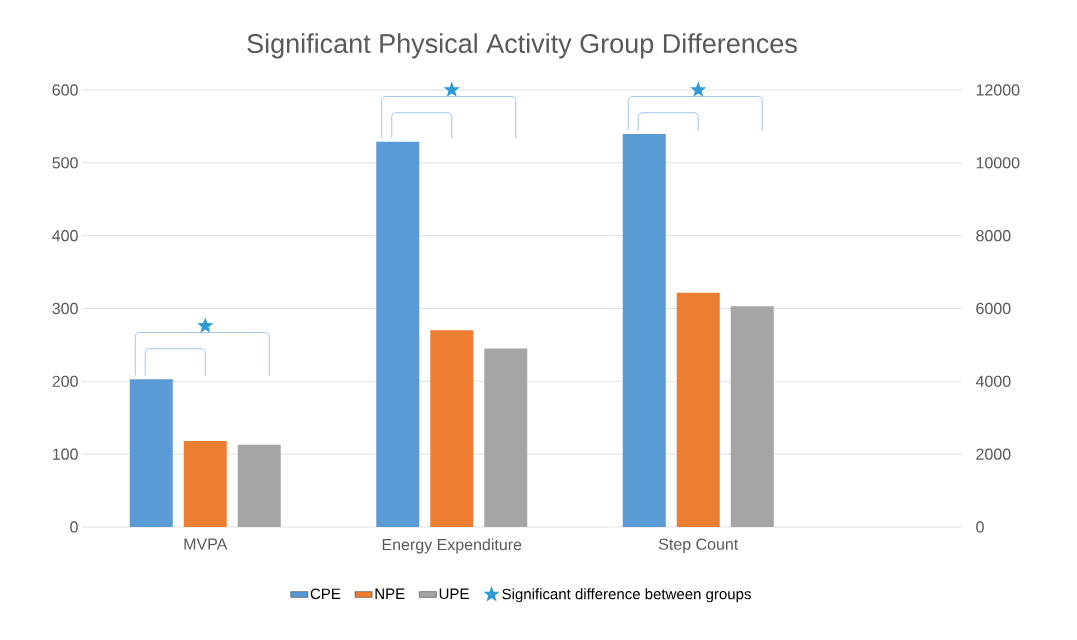  What do you see at coordinates (698, 546) in the screenshot?
I see `x-tick-label: Step Count` at bounding box center [698, 546].